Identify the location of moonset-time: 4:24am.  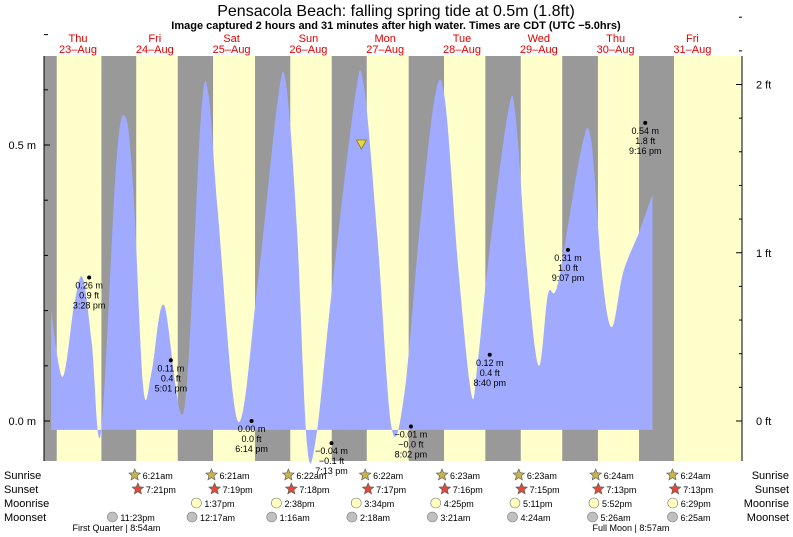
(536, 518).